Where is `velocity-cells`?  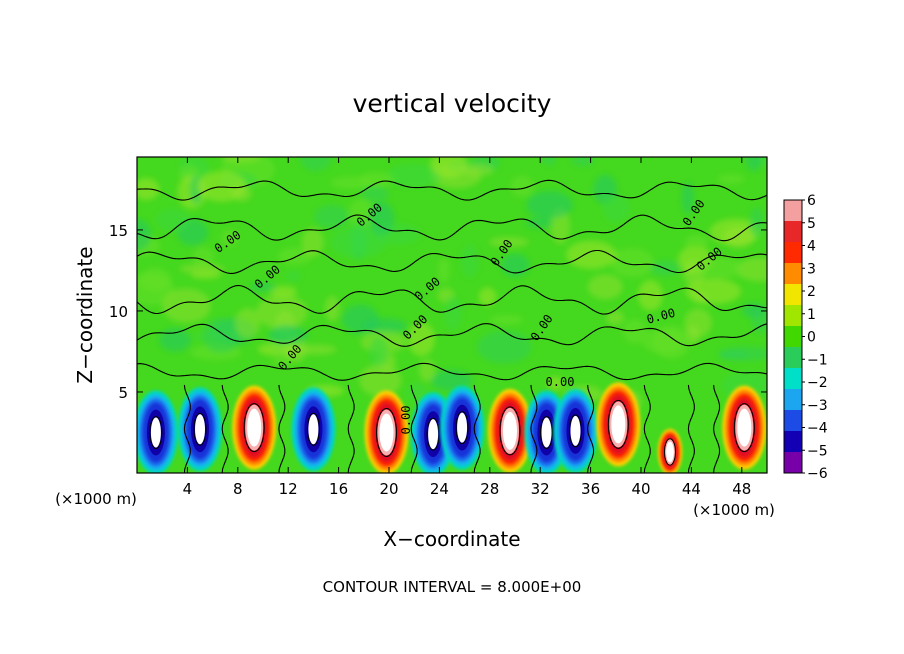 velocity-cells is located at coordinates (452, 427).